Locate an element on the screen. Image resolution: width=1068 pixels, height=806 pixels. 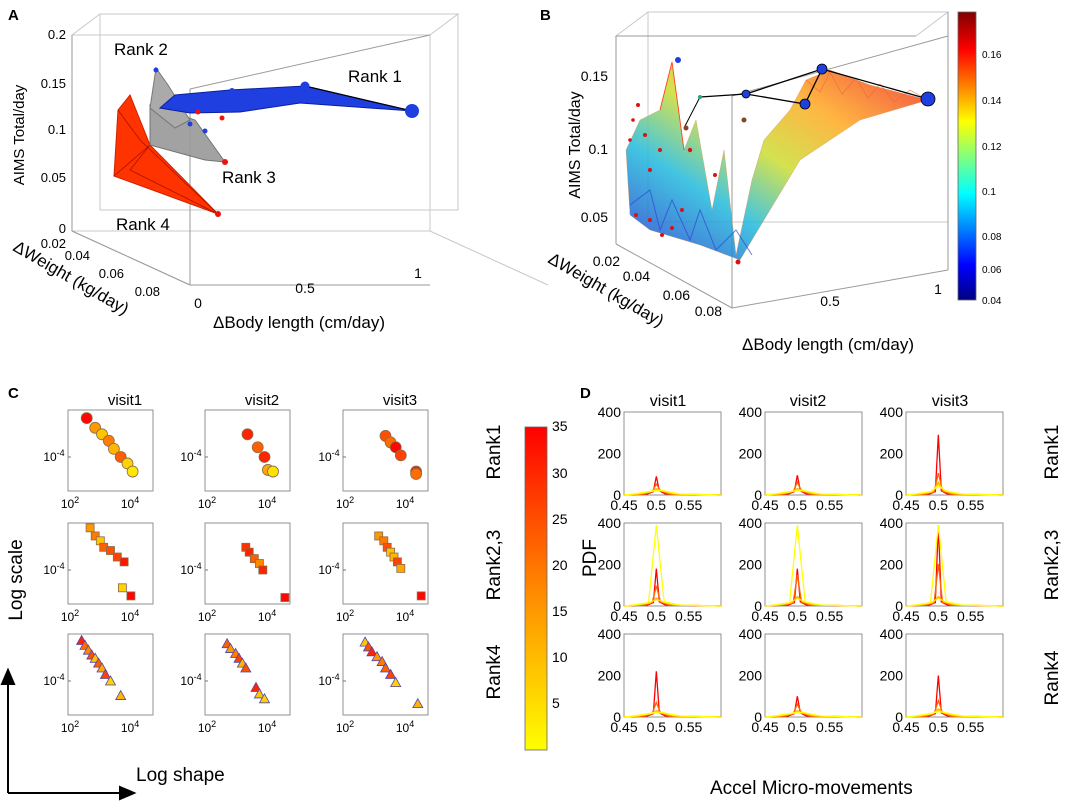
panel-c-rank-labels: Rank1 Rank2,3 Rank4 is located at coordinates (494, 562).